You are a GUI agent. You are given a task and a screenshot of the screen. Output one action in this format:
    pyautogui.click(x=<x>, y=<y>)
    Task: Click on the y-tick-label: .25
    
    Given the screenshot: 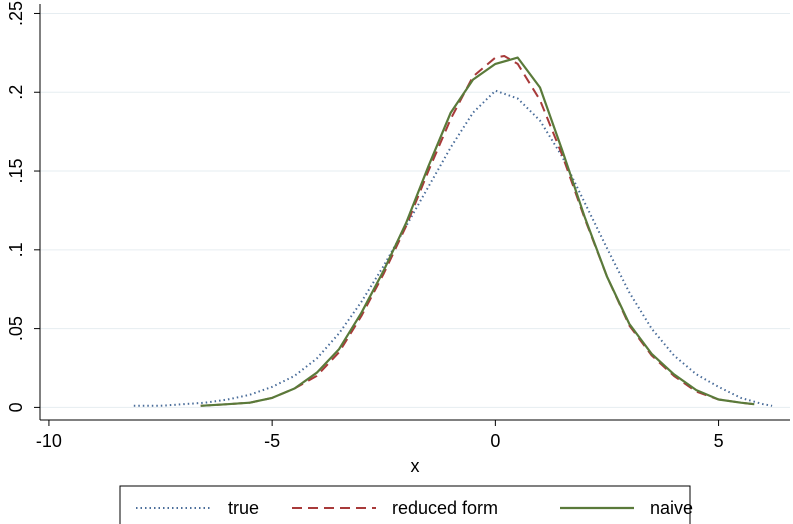 What is the action you would take?
    pyautogui.click(x=16, y=13)
    